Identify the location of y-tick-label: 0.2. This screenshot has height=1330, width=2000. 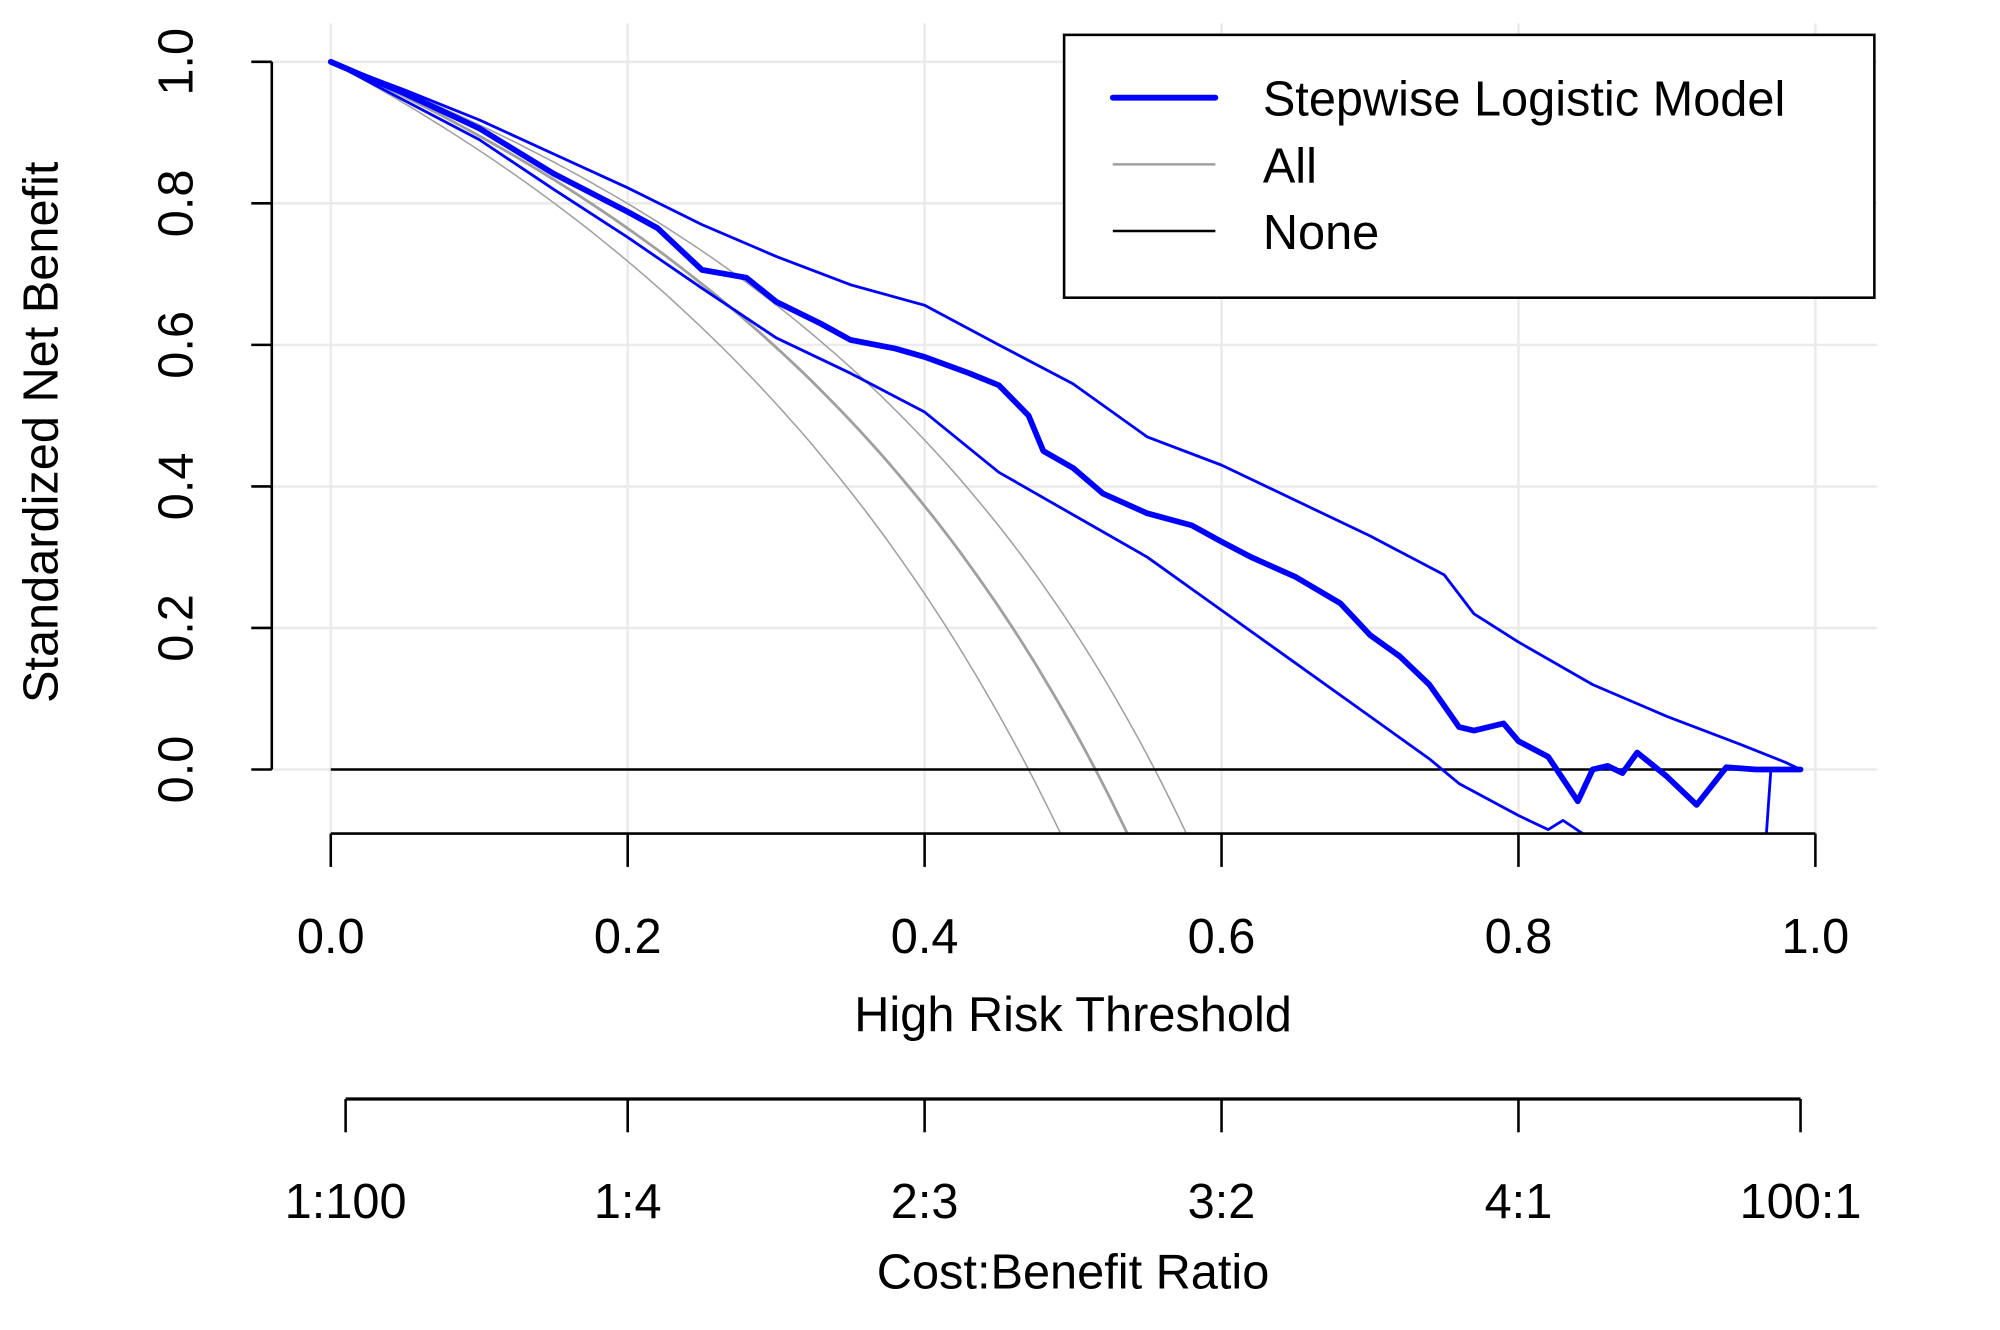
(176, 628).